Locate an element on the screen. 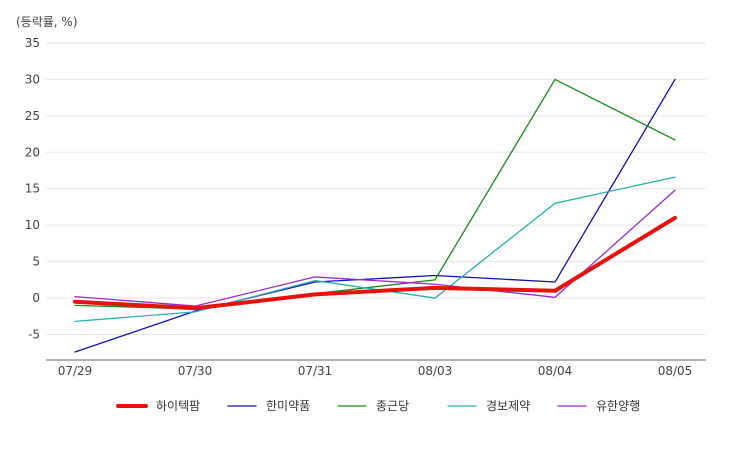 The image size is (750, 450). legend-item: 유한양행 is located at coordinates (598, 405).